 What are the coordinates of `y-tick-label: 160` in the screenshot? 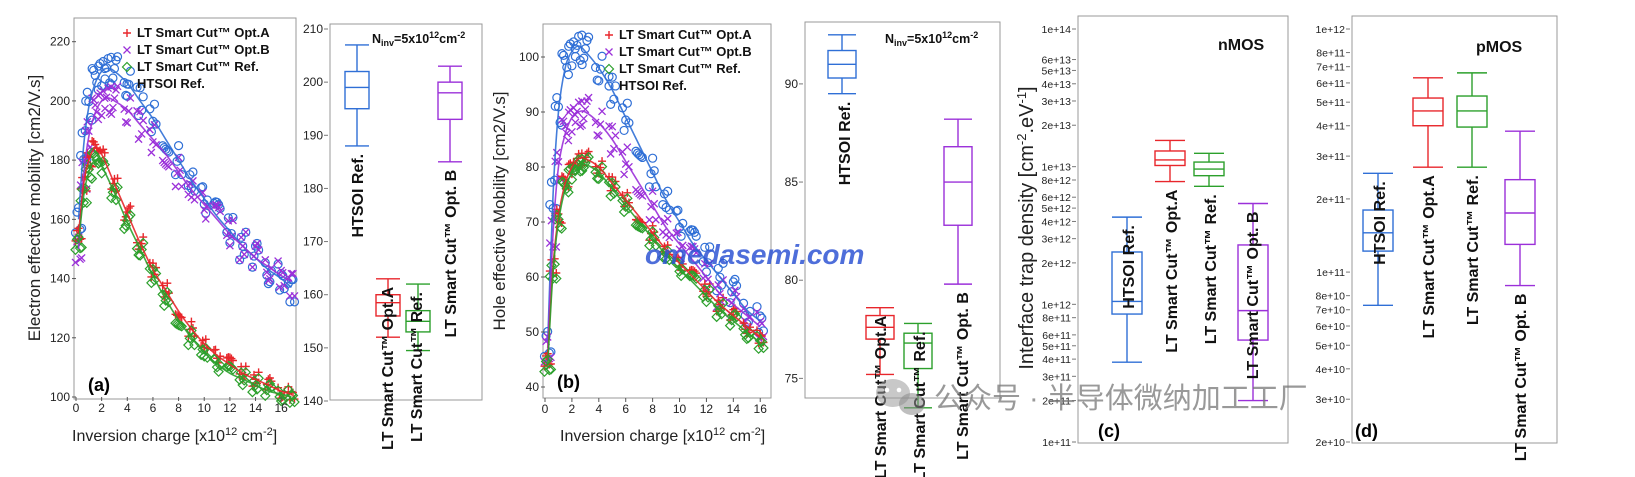 It's located at (313, 295).